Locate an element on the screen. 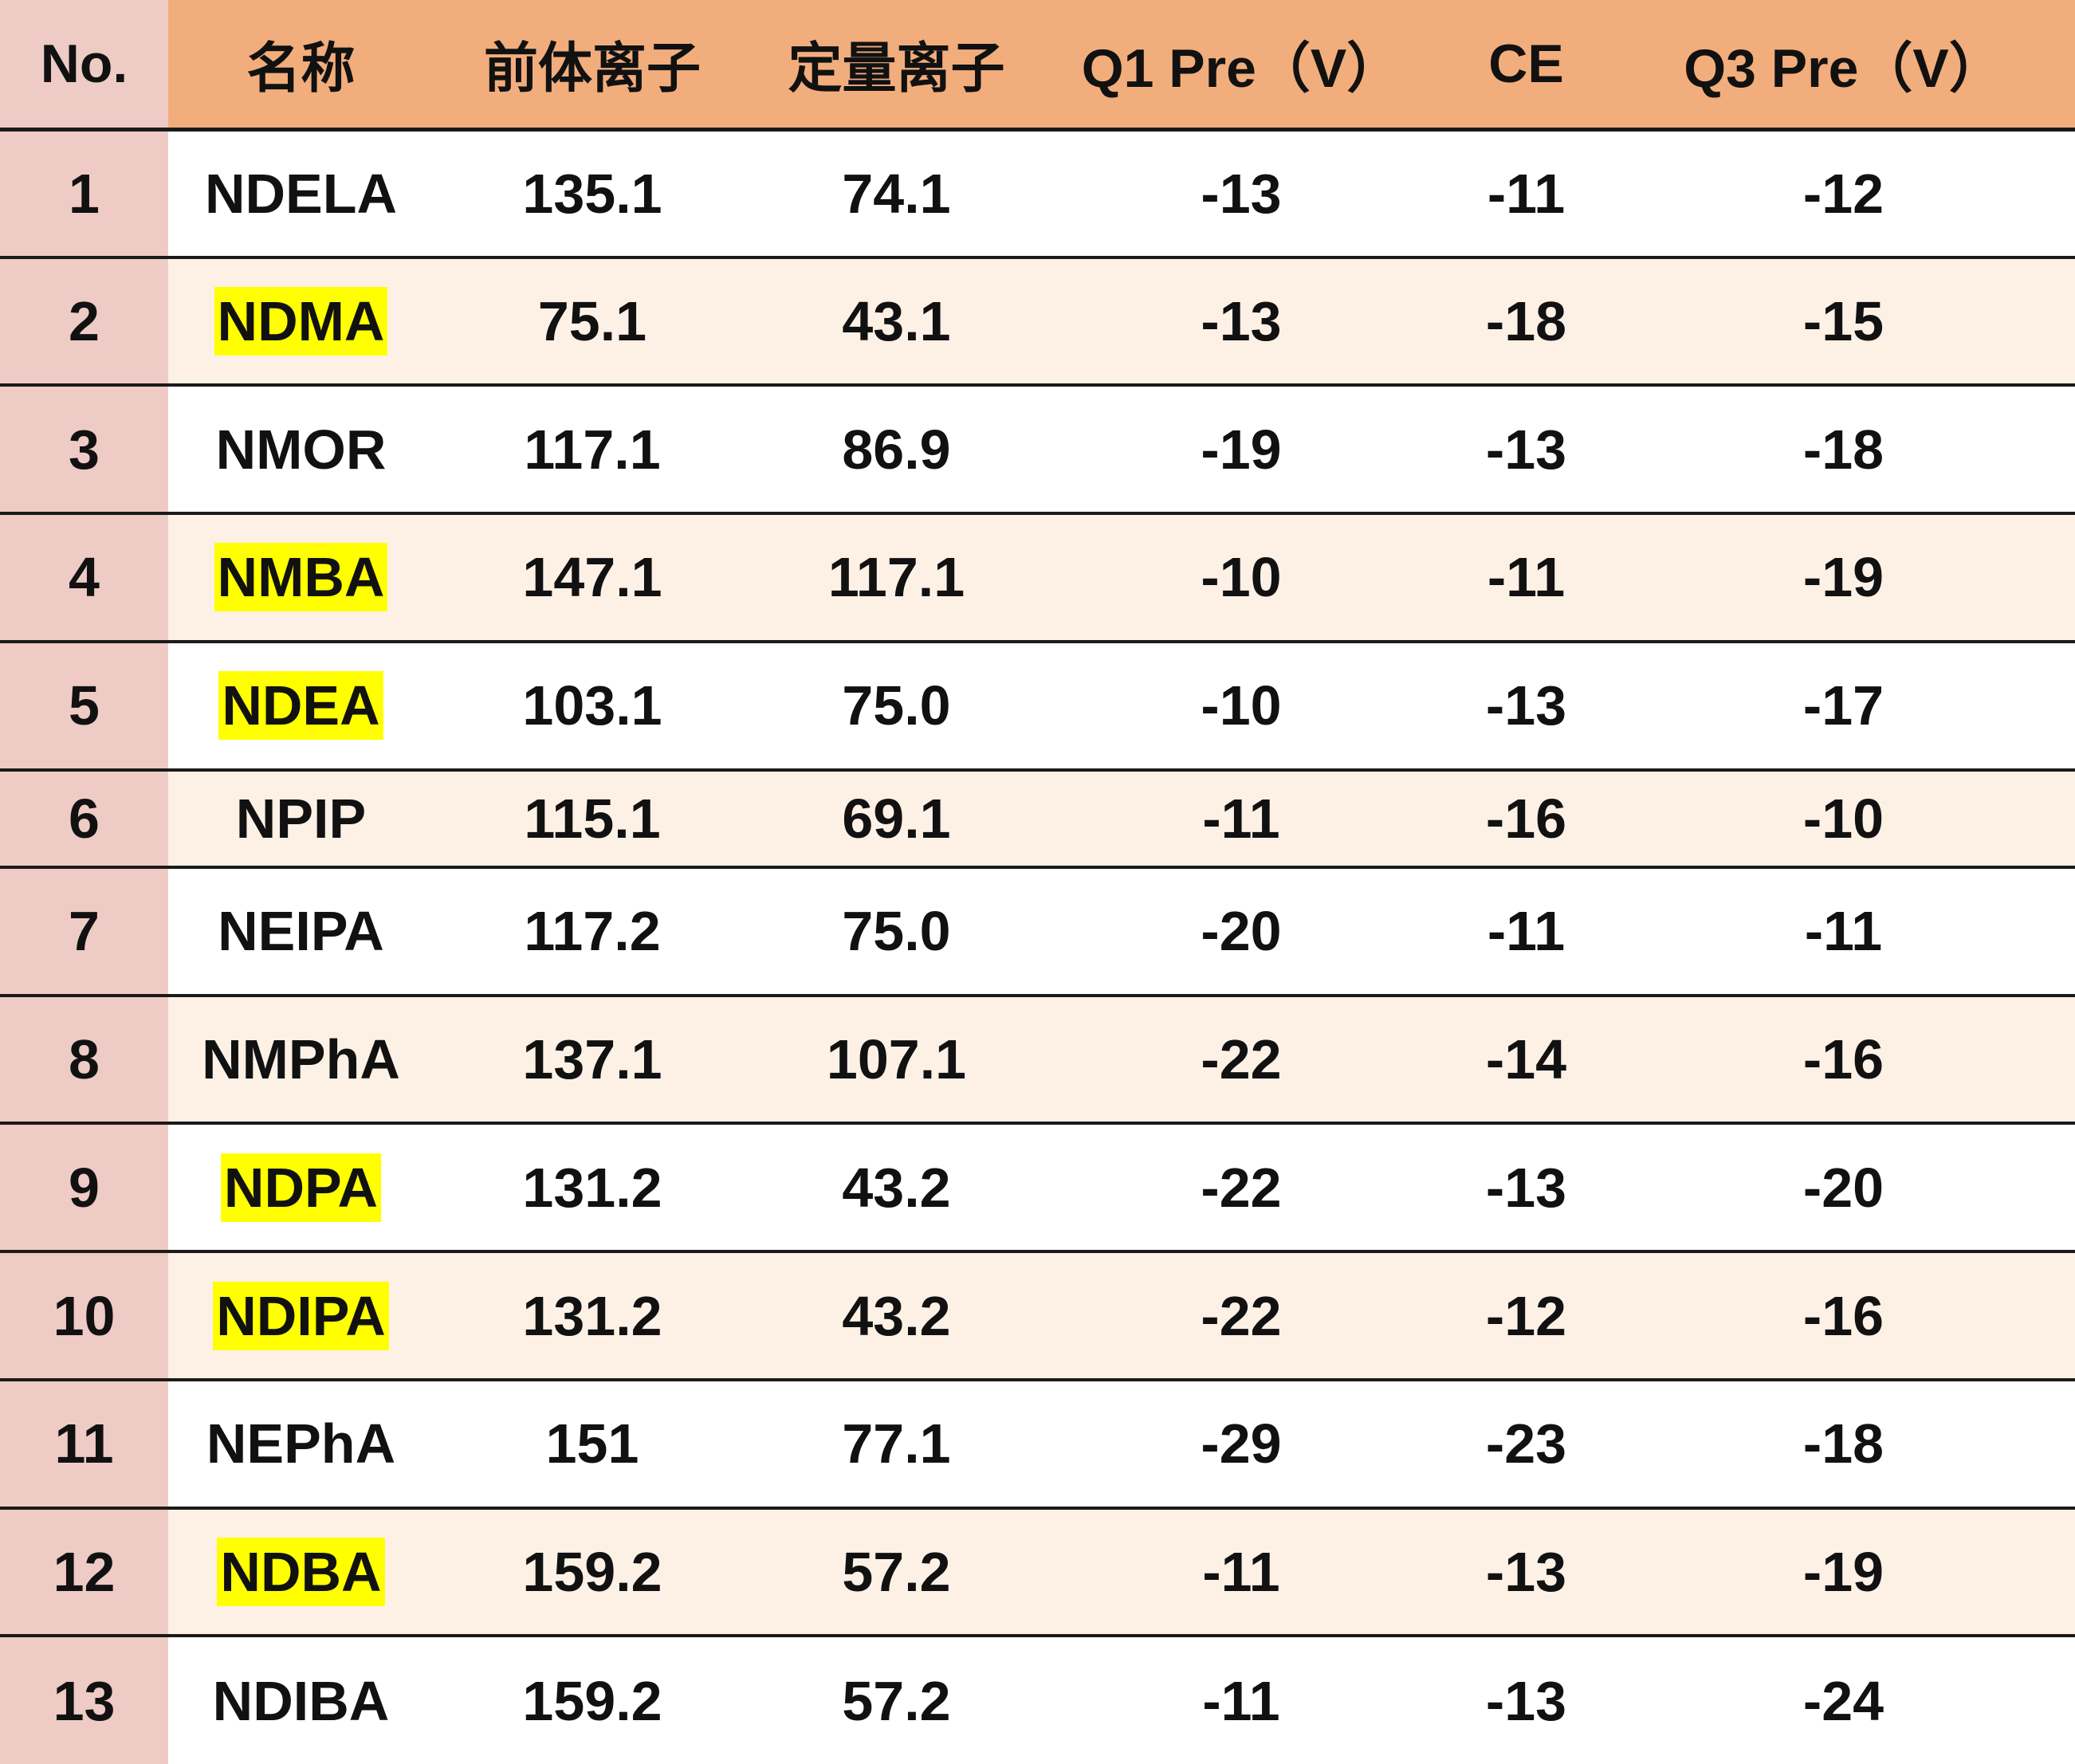 This screenshot has height=1764, width=2075. cell-name: NMBA is located at coordinates (301, 578).